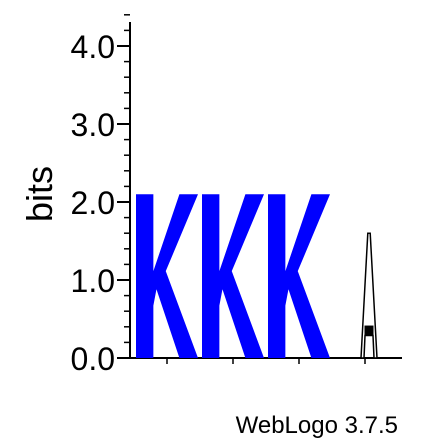  Describe the element at coordinates (266, 360) in the screenshot. I see `x-axis` at that location.